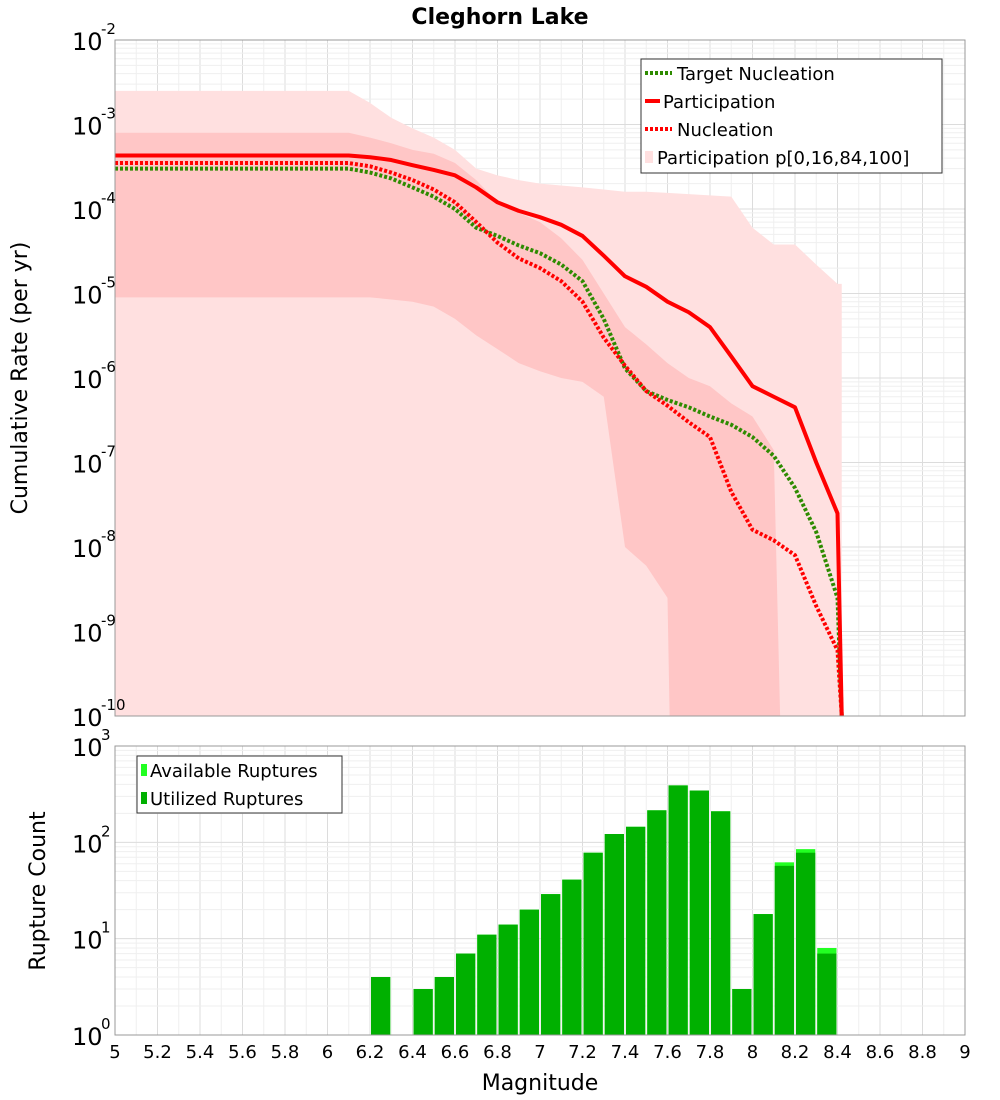 Image resolution: width=1000 pixels, height=1100 pixels. What do you see at coordinates (157, 1052) in the screenshot?
I see `x-tick-label: 5.2` at bounding box center [157, 1052].